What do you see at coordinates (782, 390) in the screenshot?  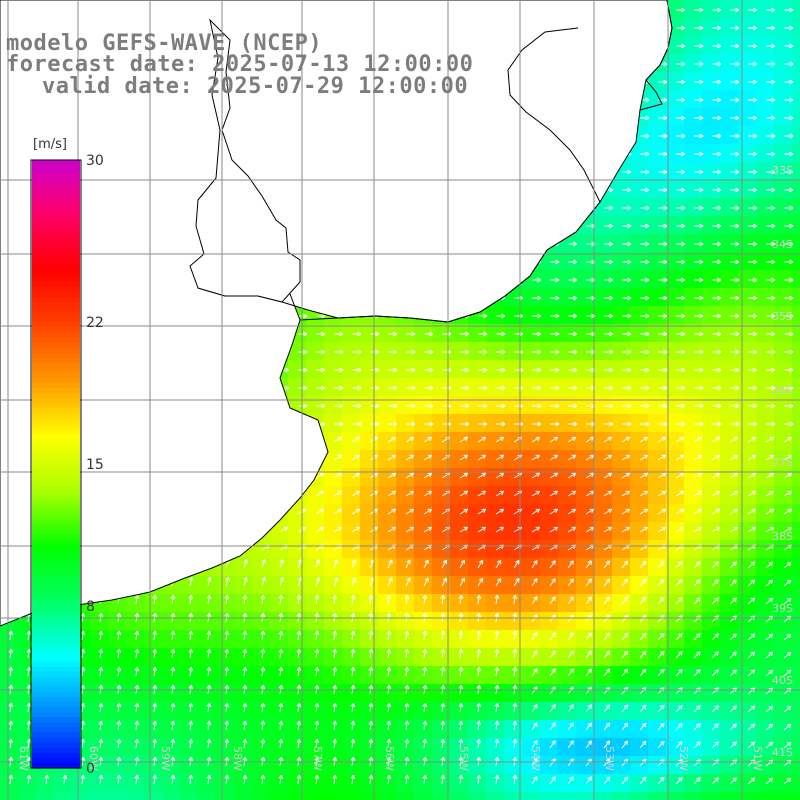 I see `latitude-label: 36S` at bounding box center [782, 390].